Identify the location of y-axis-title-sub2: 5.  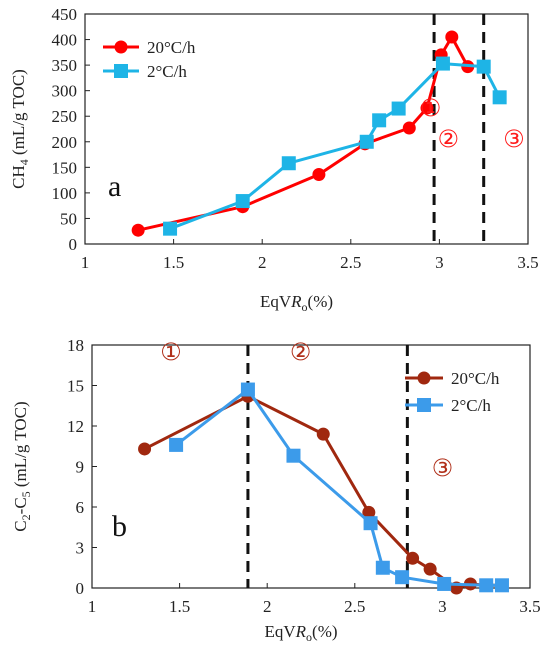
(26, 494).